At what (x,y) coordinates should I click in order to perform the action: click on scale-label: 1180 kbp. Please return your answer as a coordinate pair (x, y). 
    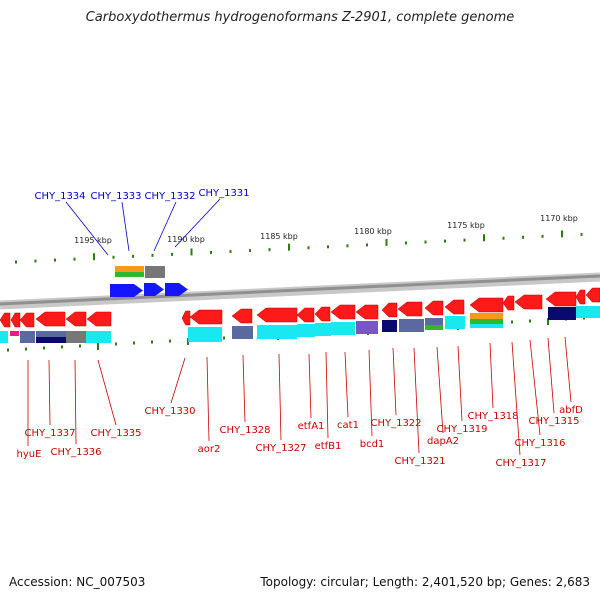
    Looking at the image, I should click on (373, 231).